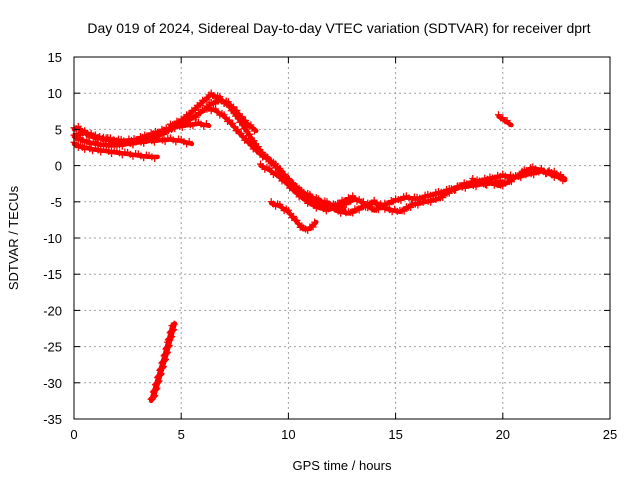  Describe the element at coordinates (181, 434) in the screenshot. I see `x-tick-label: 5` at that location.